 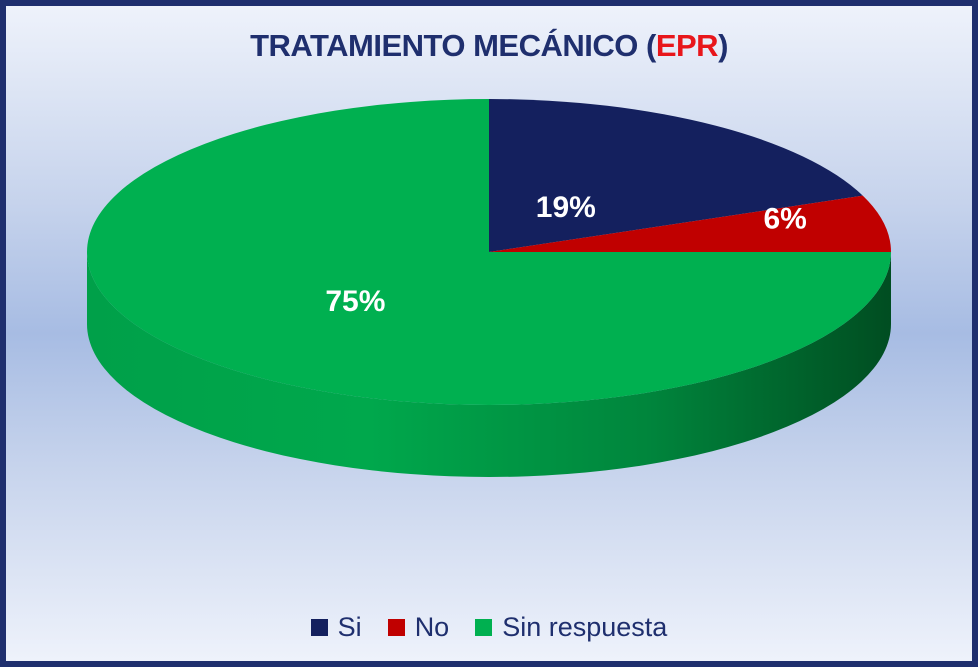 What do you see at coordinates (784, 218) in the screenshot?
I see `data-label-no: 6%` at bounding box center [784, 218].